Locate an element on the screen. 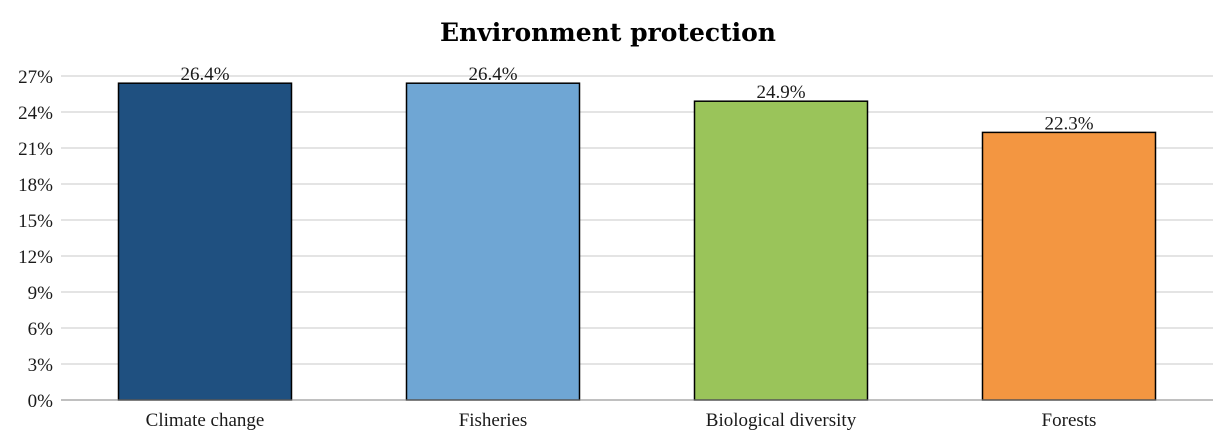 This screenshot has height=431, width=1219. y-tick-label: 24% is located at coordinates (35, 113).